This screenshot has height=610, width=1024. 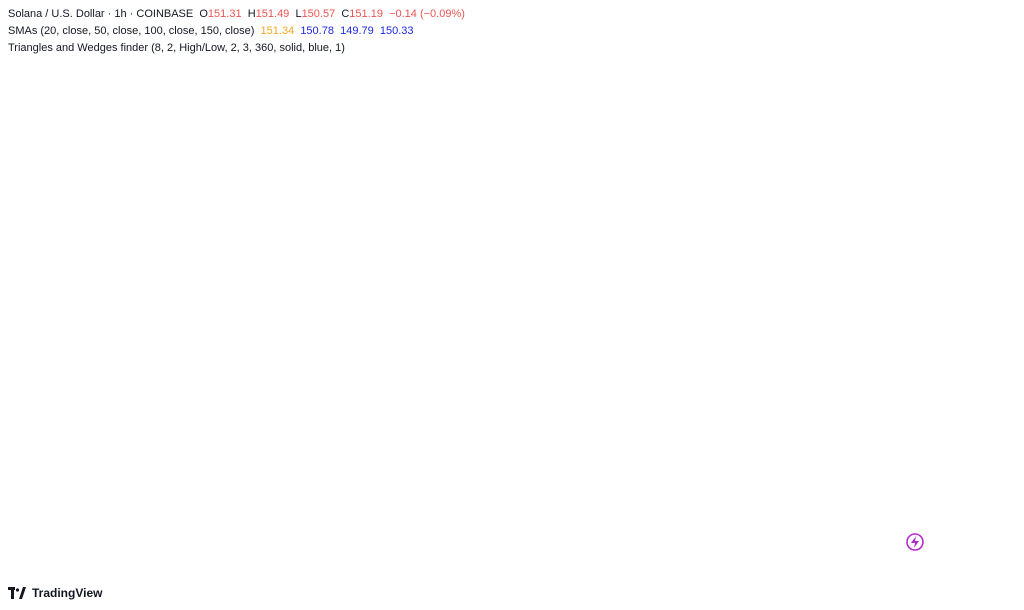 I want to click on x-tick-label: 7, so click(x=637, y=567).